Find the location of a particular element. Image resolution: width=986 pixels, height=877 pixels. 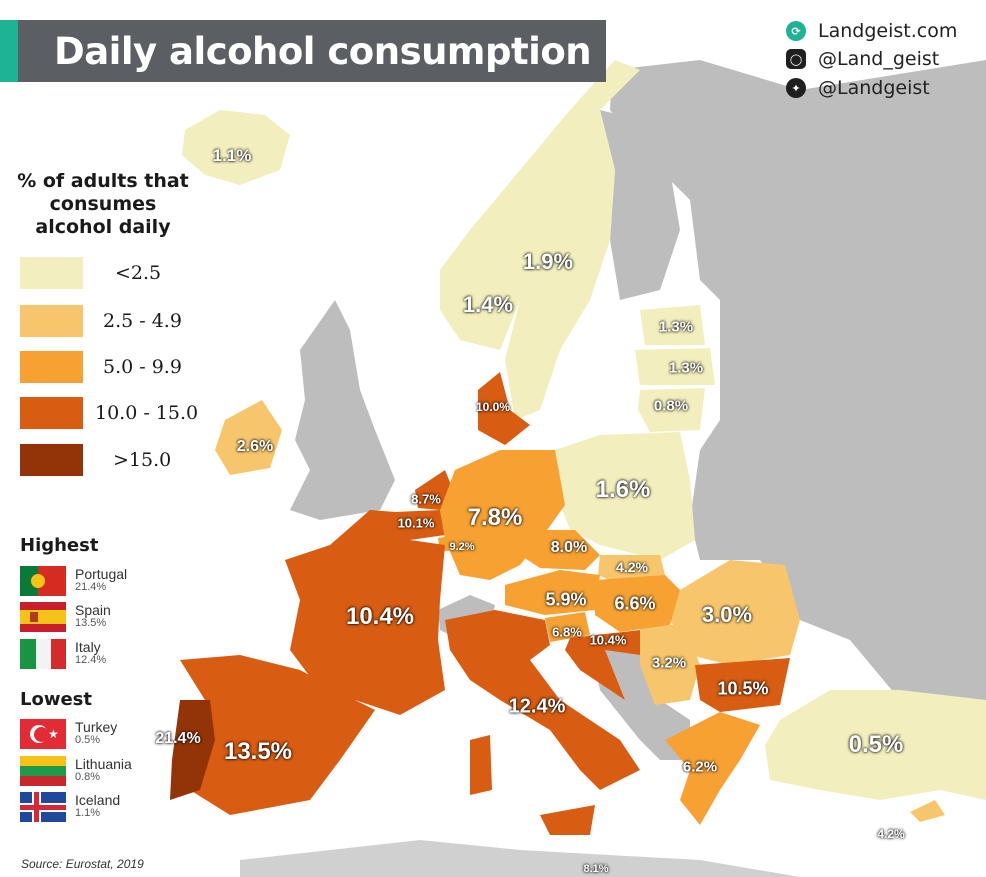

region-estonia is located at coordinates (672, 325).